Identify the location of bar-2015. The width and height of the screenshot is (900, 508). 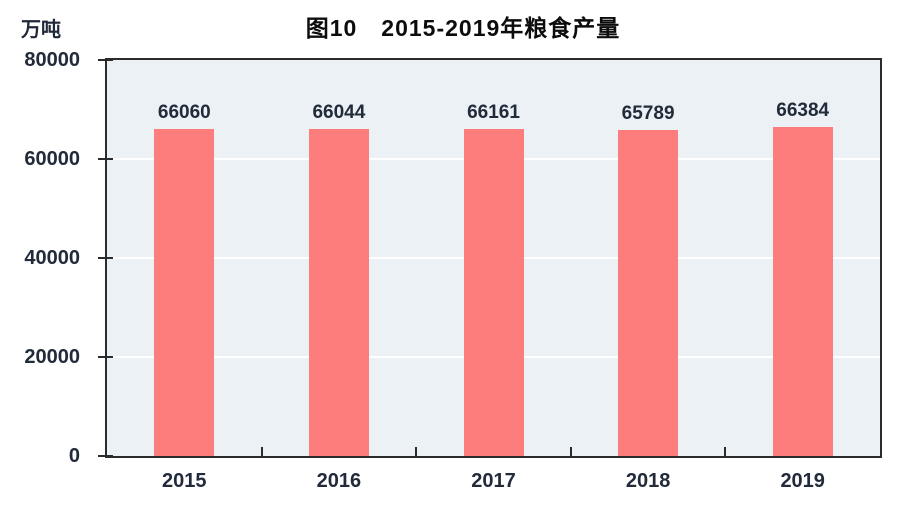
(184, 292).